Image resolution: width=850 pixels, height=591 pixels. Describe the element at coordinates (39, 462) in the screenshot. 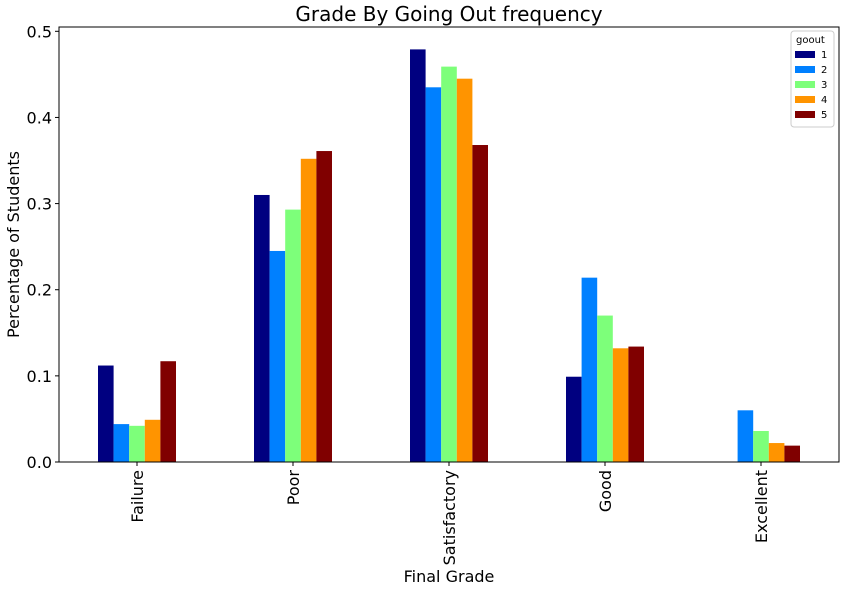

I see `y-tick-label: 0.0` at that location.